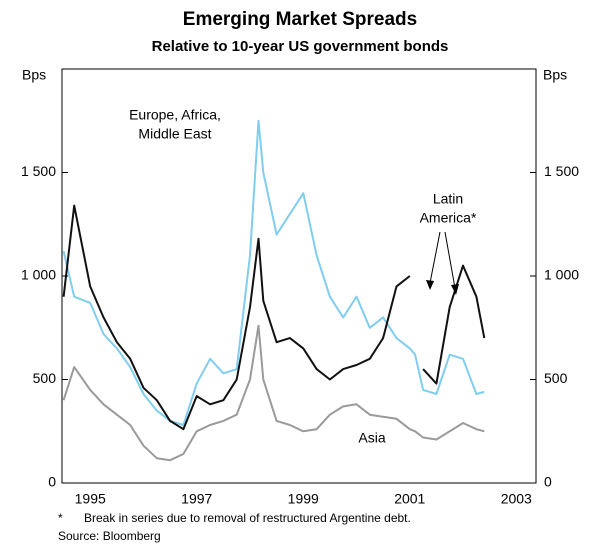  I want to click on source: Source: Bloomberg, so click(109, 536).